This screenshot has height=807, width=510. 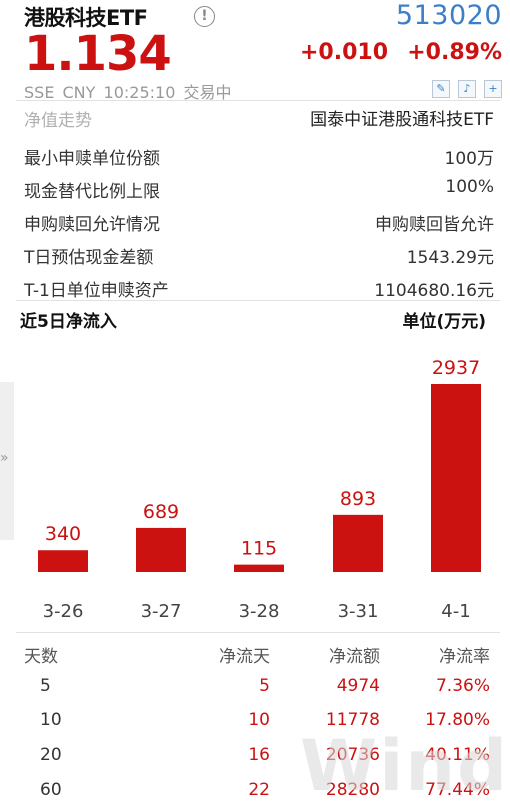 What do you see at coordinates (204, 16) in the screenshot?
I see `info-circle-icon: !` at bounding box center [204, 16].